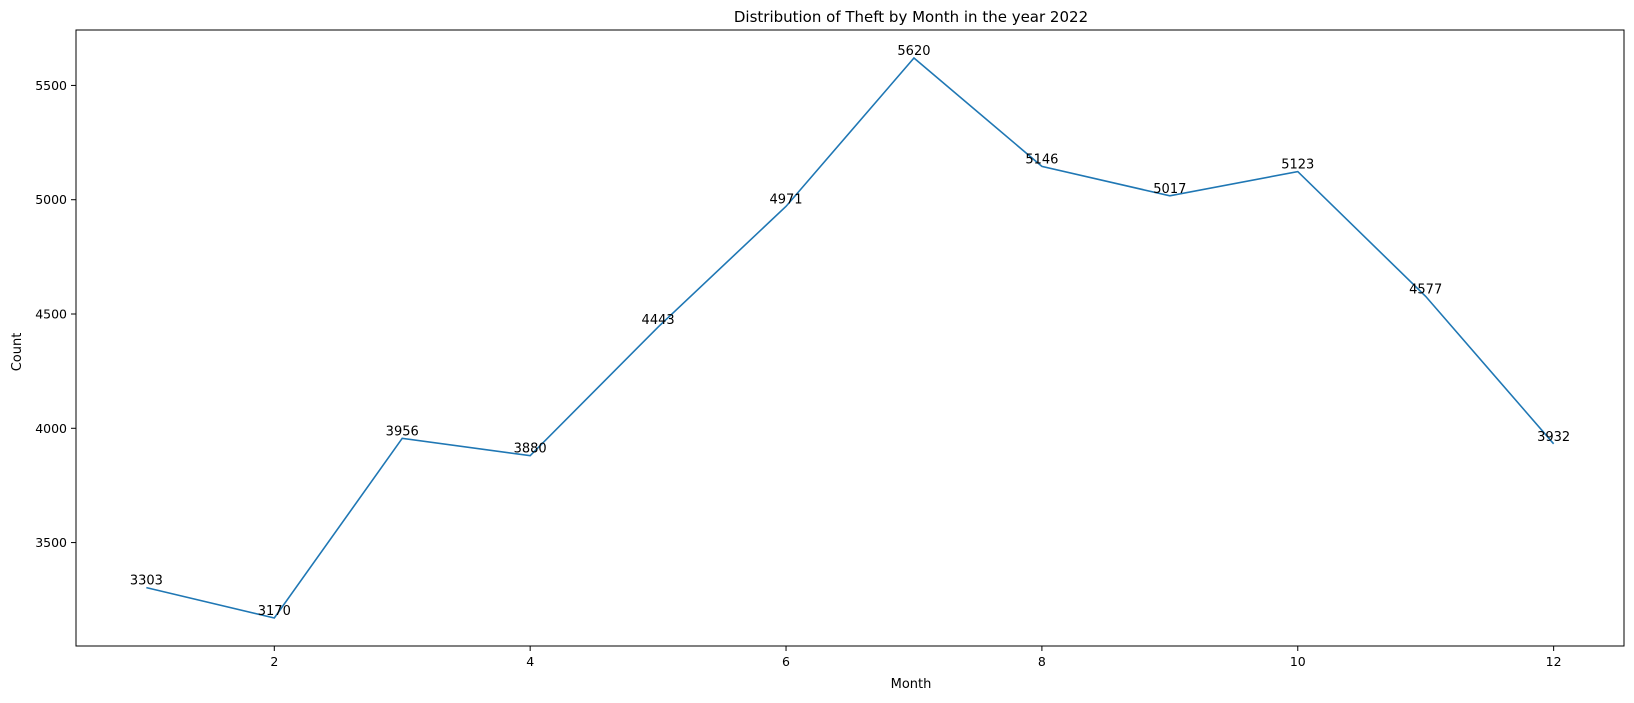  I want to click on x-tick-label: 4, so click(530, 661).